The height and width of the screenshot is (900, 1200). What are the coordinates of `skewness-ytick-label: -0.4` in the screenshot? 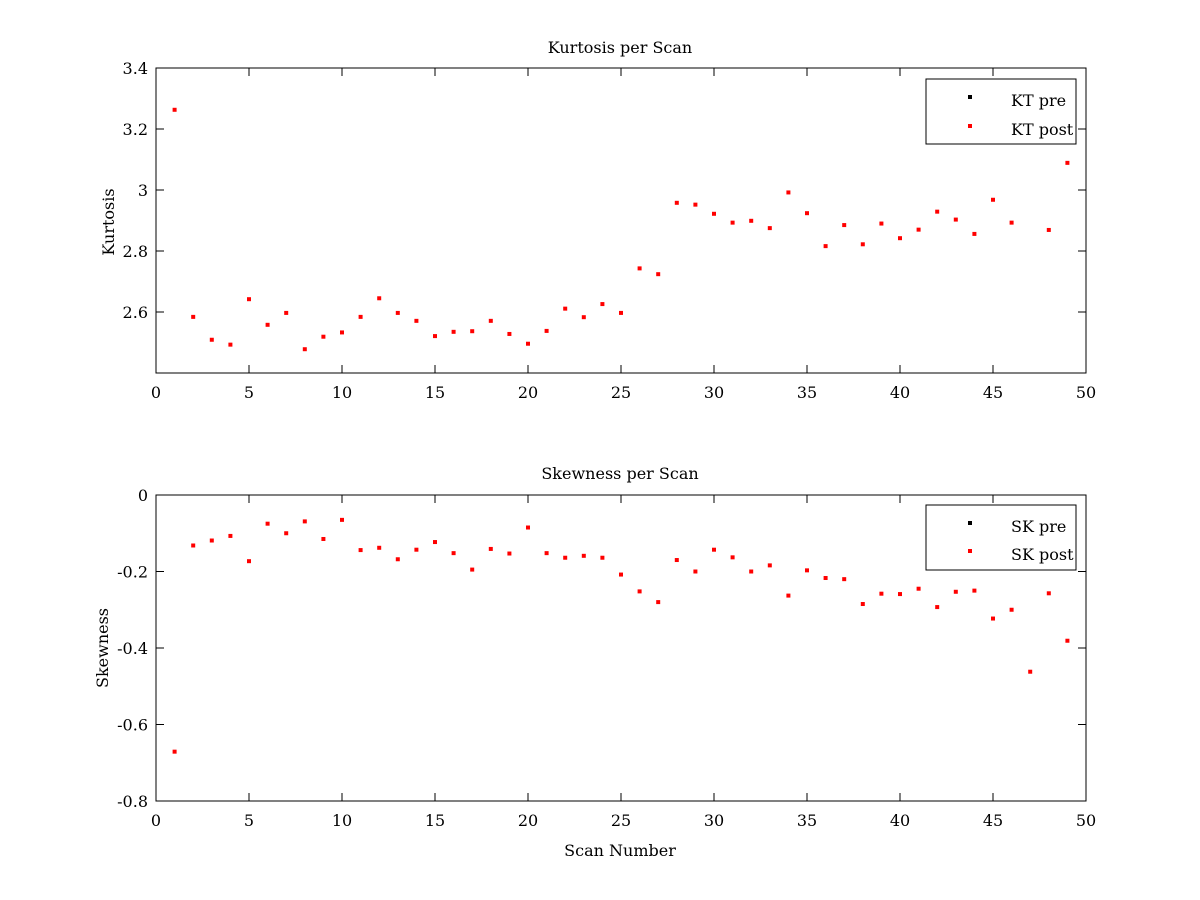 It's located at (132, 648).